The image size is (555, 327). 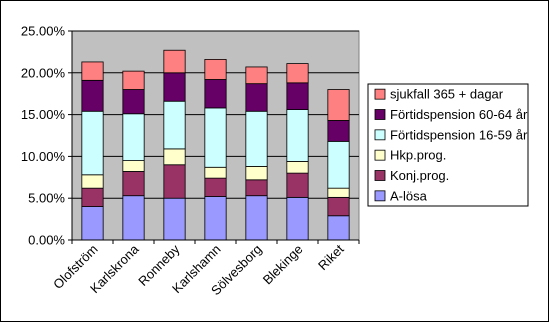 I want to click on legend-label: A-lösa, so click(x=409, y=195).